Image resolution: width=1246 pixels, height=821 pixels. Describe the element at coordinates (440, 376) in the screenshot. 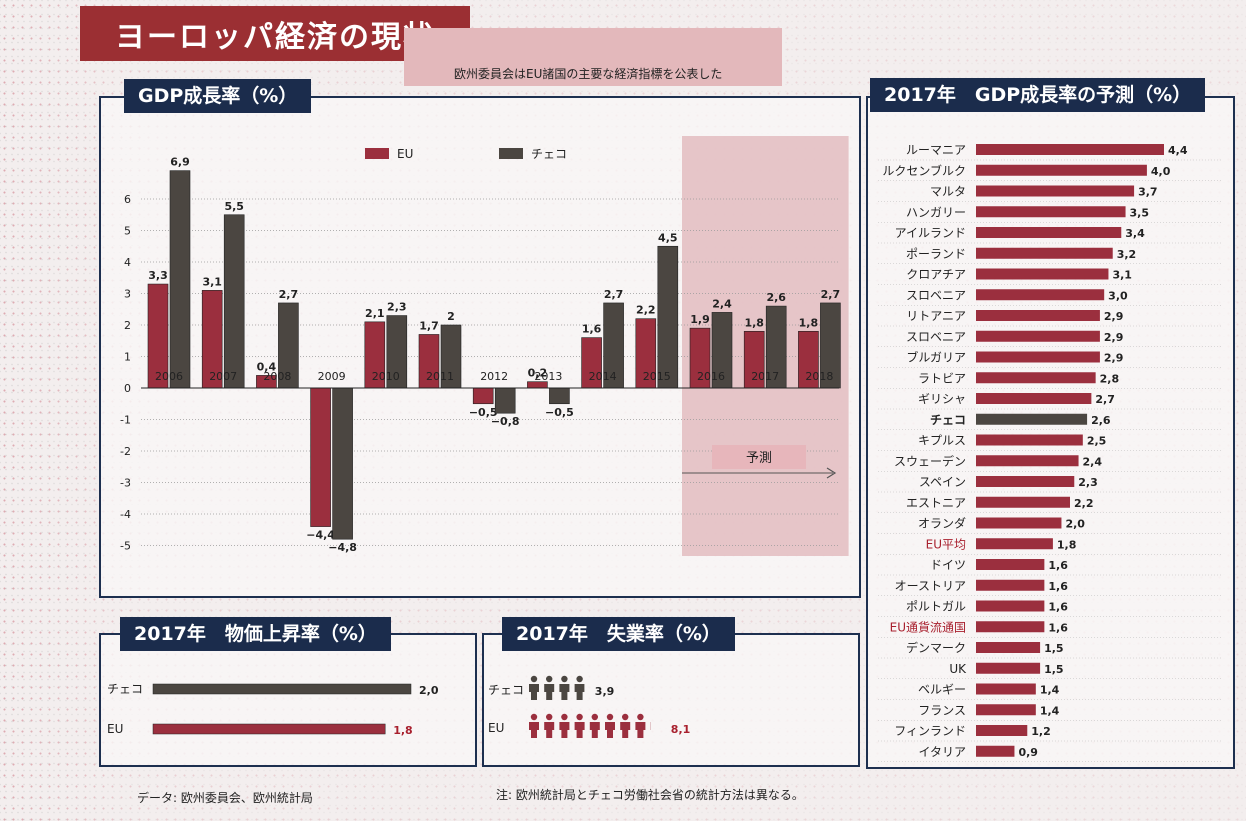

I see `x-tick-label: 2011` at that location.